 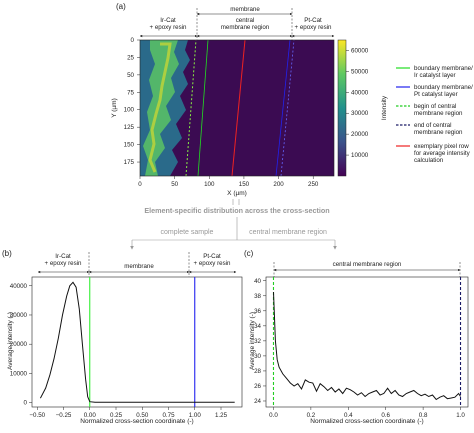 What do you see at coordinates (174, 184) in the screenshot?
I see `a-xtick-label: 50` at bounding box center [174, 184].